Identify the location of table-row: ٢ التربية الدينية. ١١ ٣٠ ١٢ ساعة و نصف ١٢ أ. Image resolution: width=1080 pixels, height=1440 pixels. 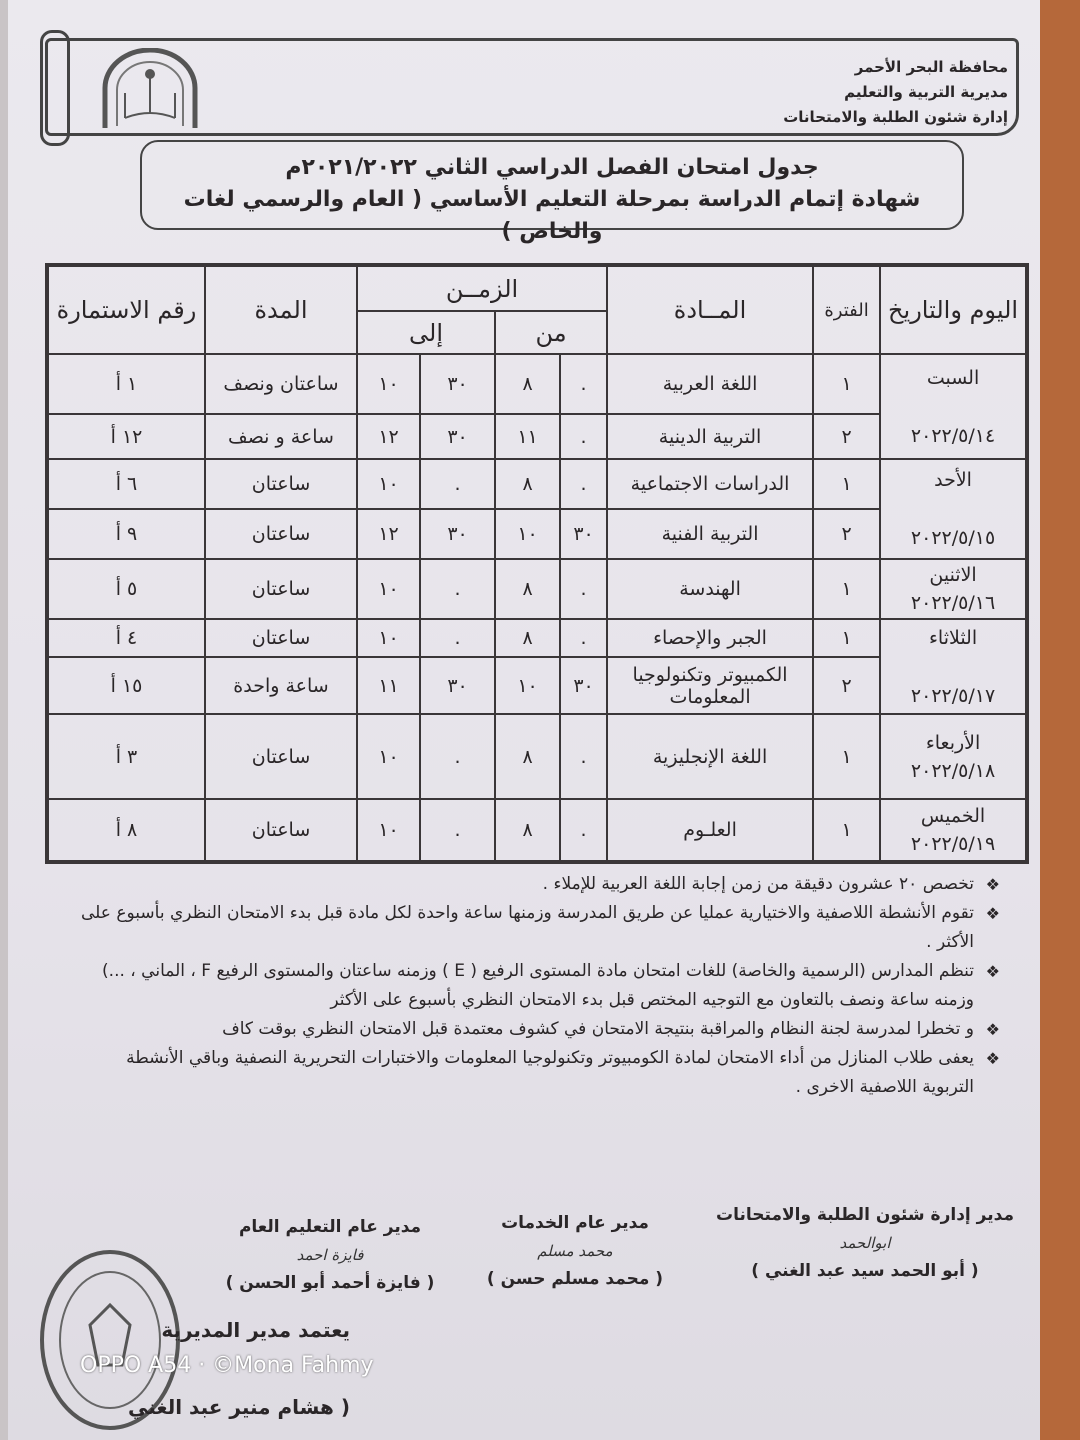
(536, 436).